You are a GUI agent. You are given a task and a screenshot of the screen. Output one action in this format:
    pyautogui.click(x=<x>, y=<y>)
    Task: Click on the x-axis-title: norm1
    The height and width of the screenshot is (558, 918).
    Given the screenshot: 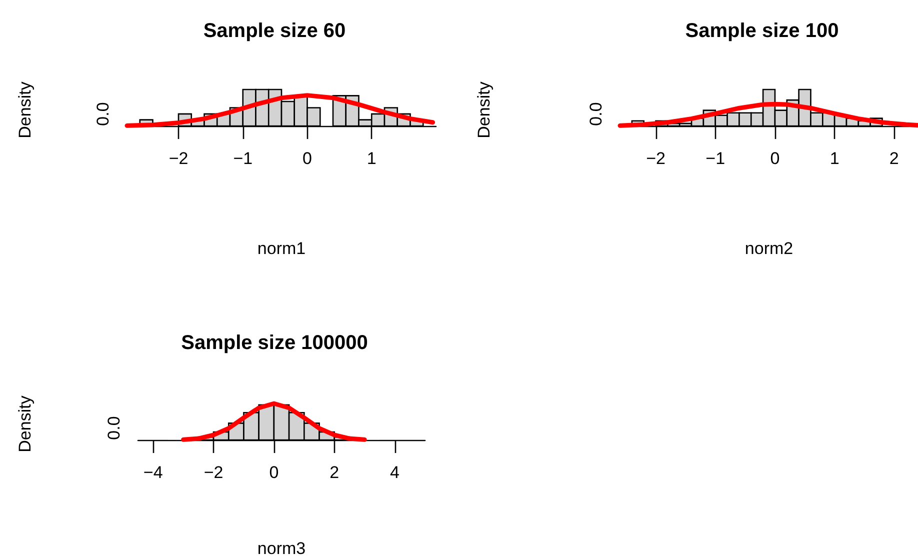 What is the action you would take?
    pyautogui.click(x=281, y=248)
    